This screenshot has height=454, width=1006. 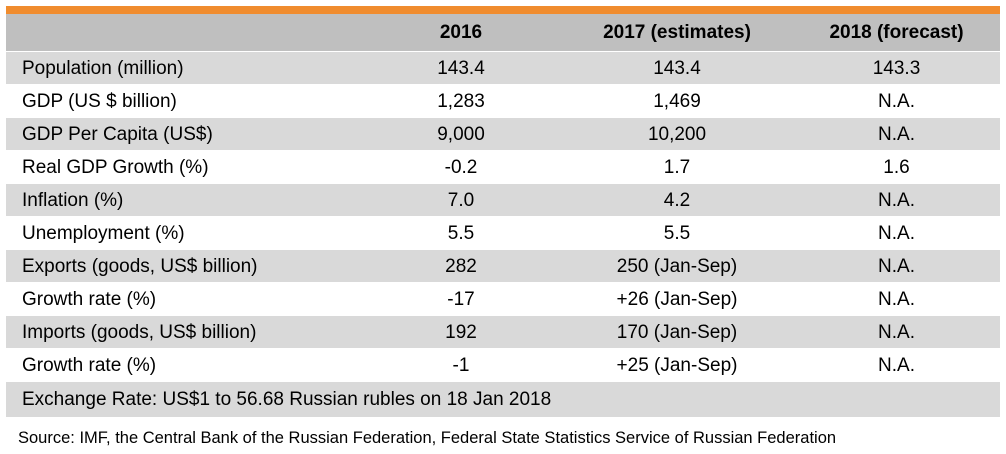 I want to click on table-row: GDP (US $ billion) 1,283 1,469 N.A., so click(x=503, y=101).